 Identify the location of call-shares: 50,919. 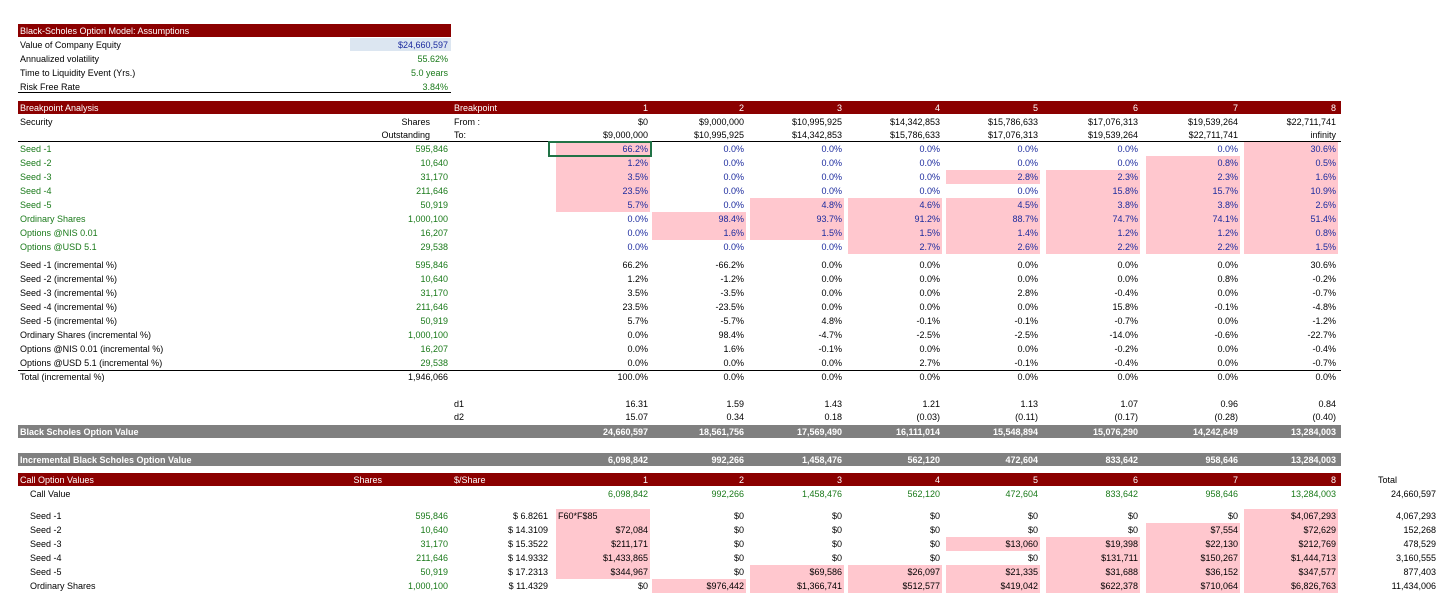
(434, 572).